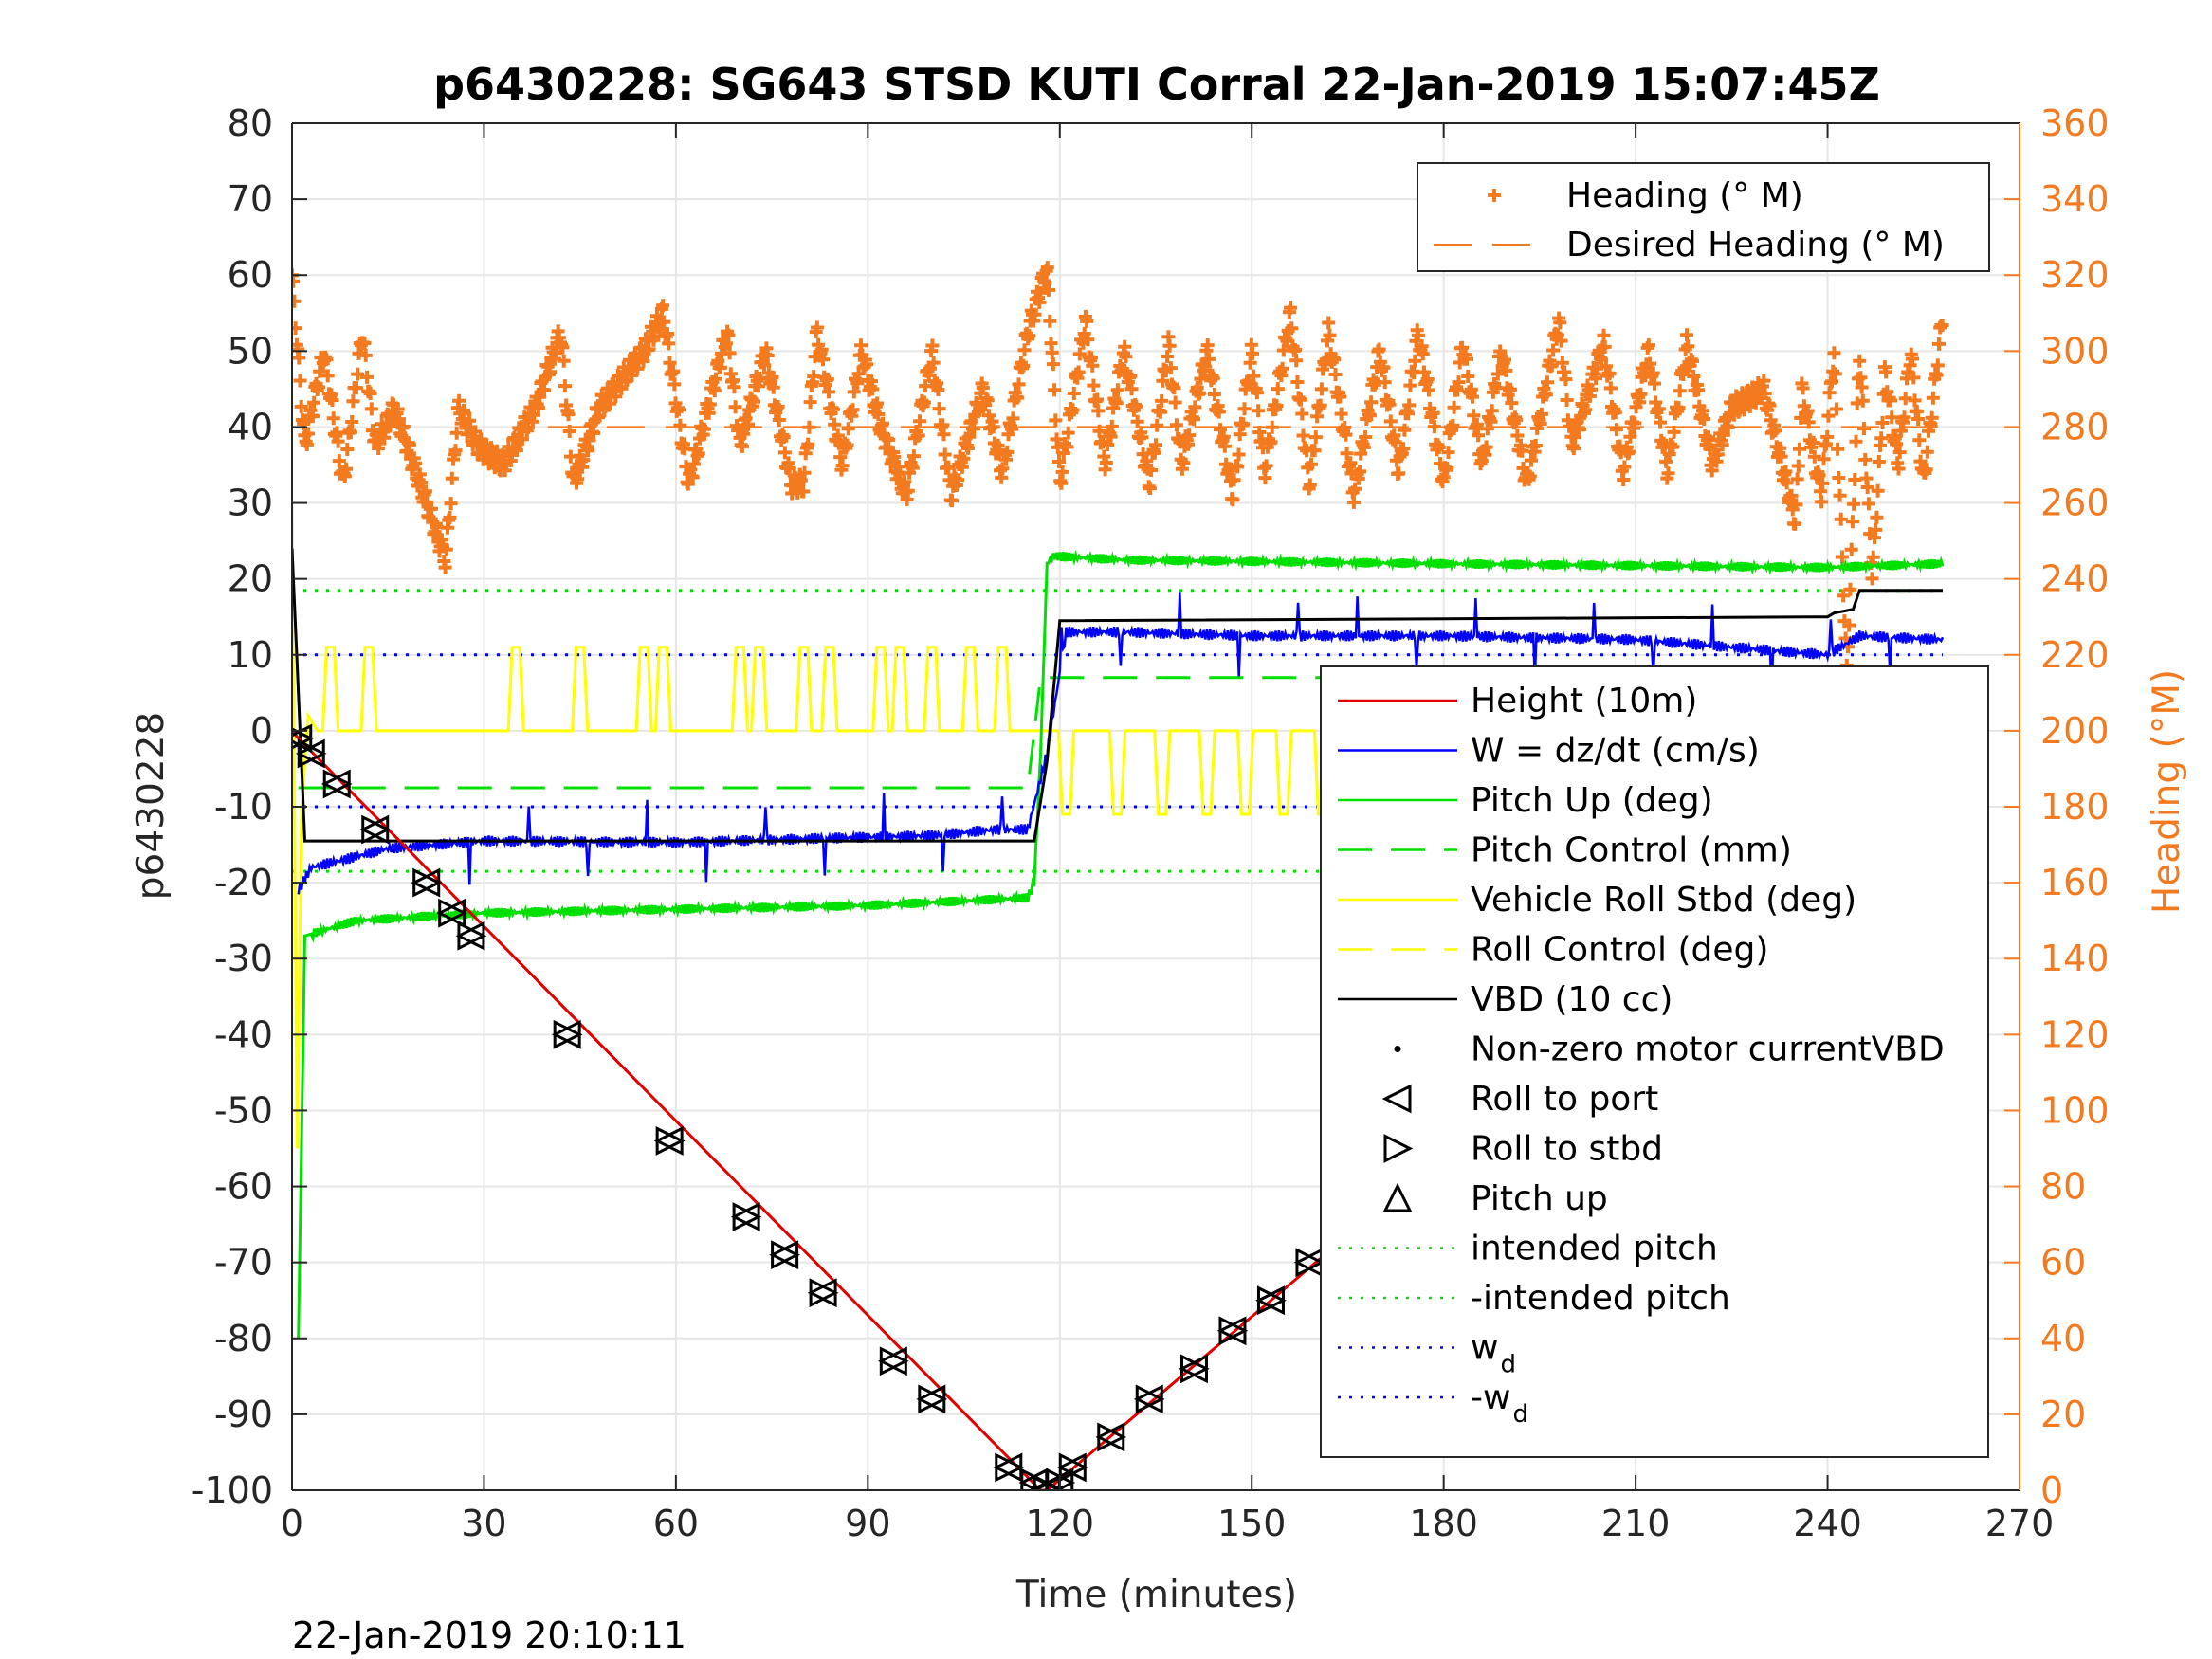 This screenshot has width=2212, height=1659. What do you see at coordinates (2063, 1338) in the screenshot?
I see `y2-tick-label: 40` at bounding box center [2063, 1338].